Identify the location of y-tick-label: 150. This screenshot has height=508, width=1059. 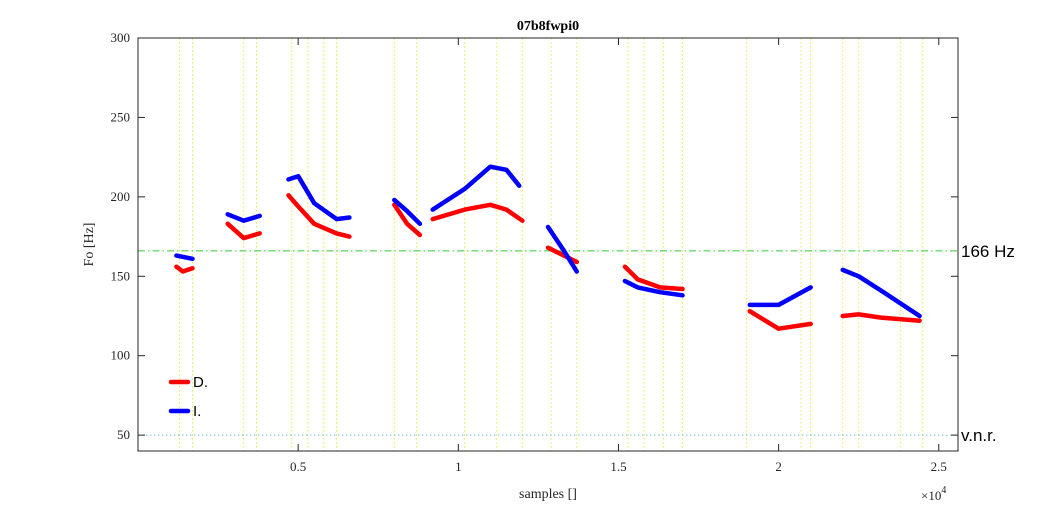
(121, 275).